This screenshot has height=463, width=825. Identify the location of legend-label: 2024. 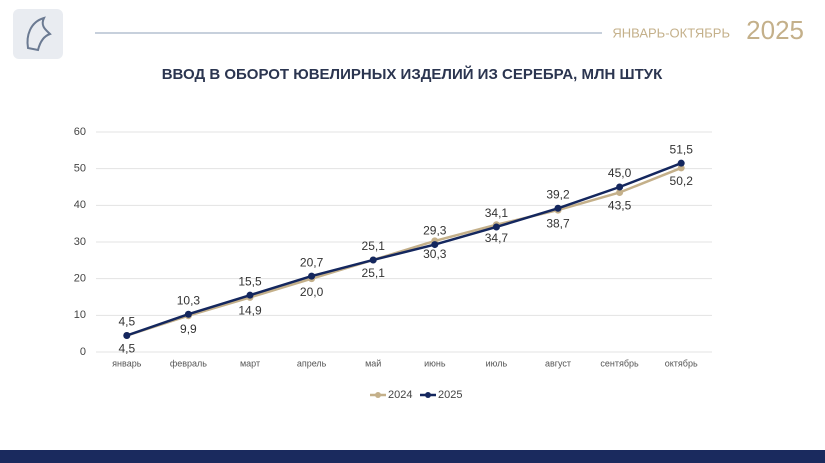
(400, 395).